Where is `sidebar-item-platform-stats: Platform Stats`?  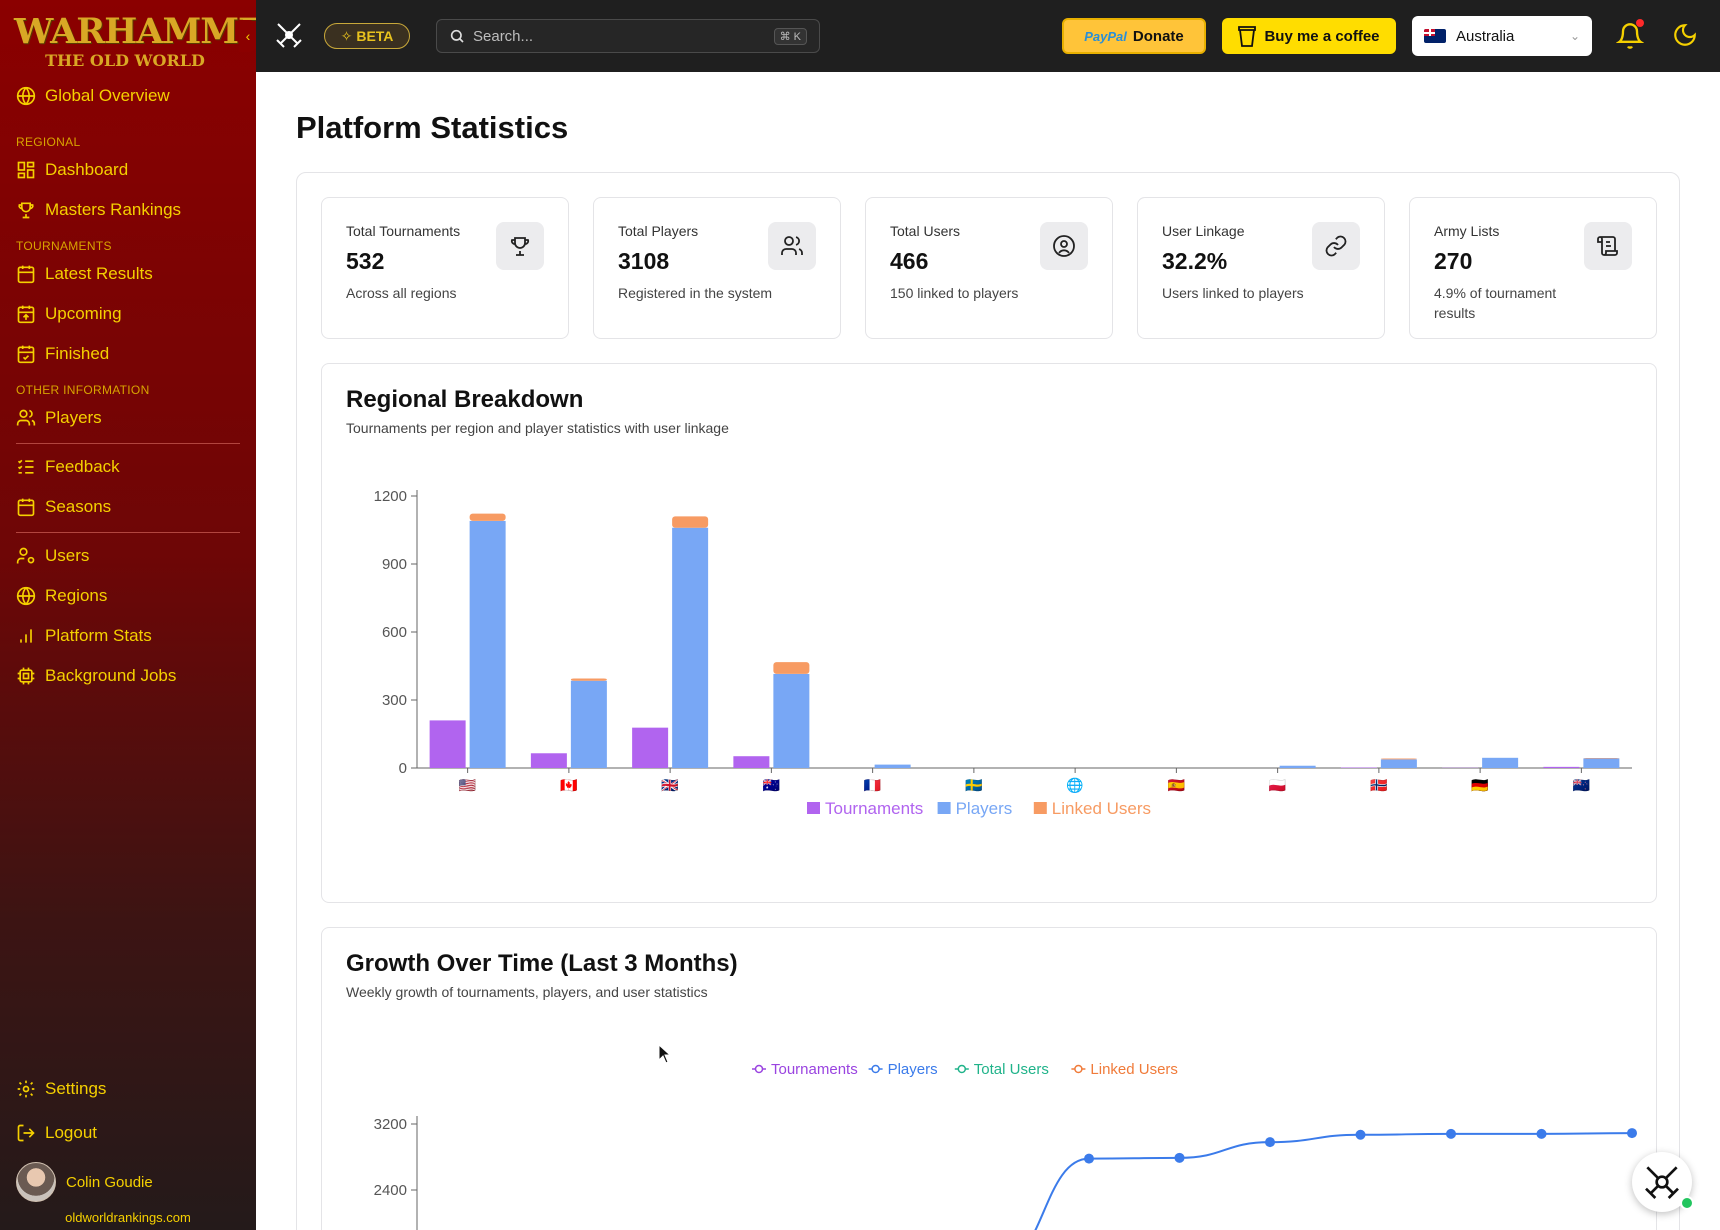 sidebar-item-platform-stats: Platform Stats is located at coordinates (84, 636).